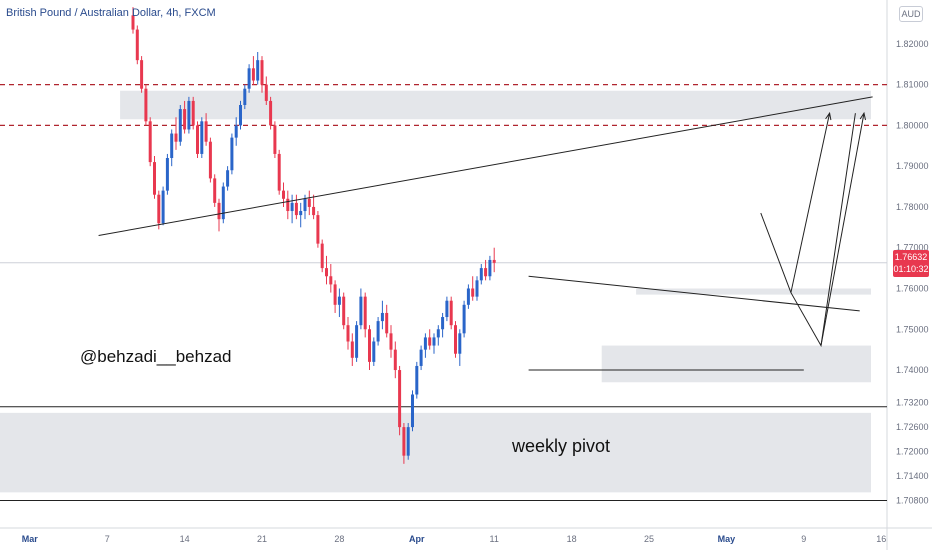 The width and height of the screenshot is (932, 550). What do you see at coordinates (911, 269) in the screenshot?
I see `countdown-timer: 01:10:32` at bounding box center [911, 269].